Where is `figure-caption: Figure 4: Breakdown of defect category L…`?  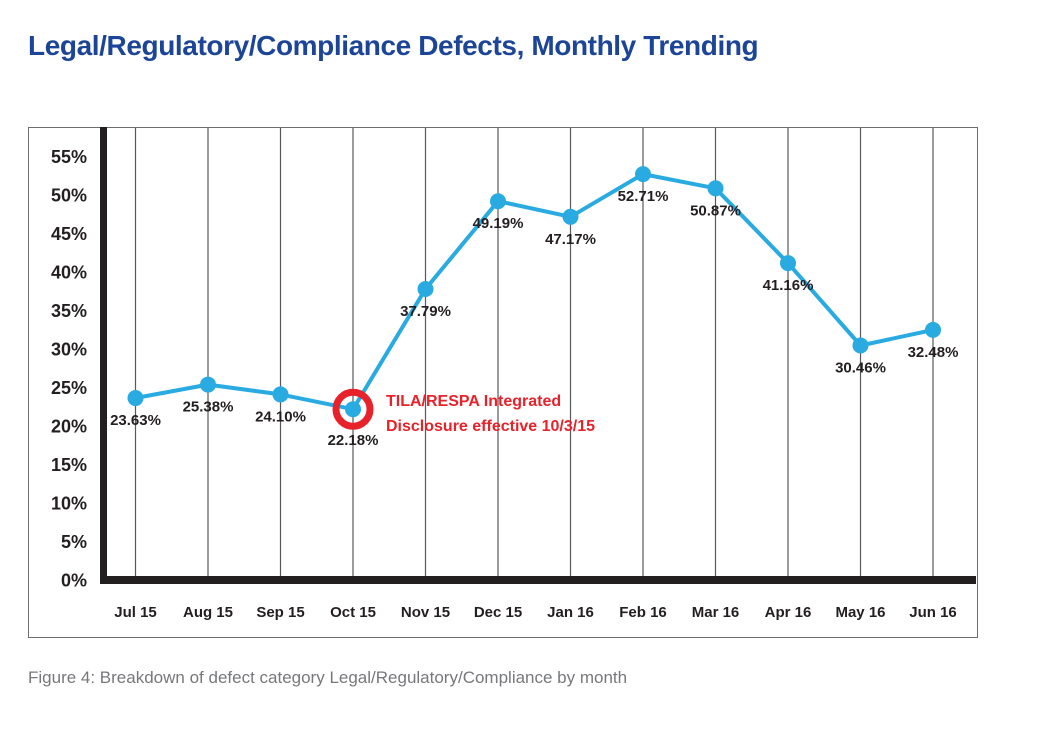
figure-caption: Figure 4: Breakdown of defect category L… is located at coordinates (328, 677).